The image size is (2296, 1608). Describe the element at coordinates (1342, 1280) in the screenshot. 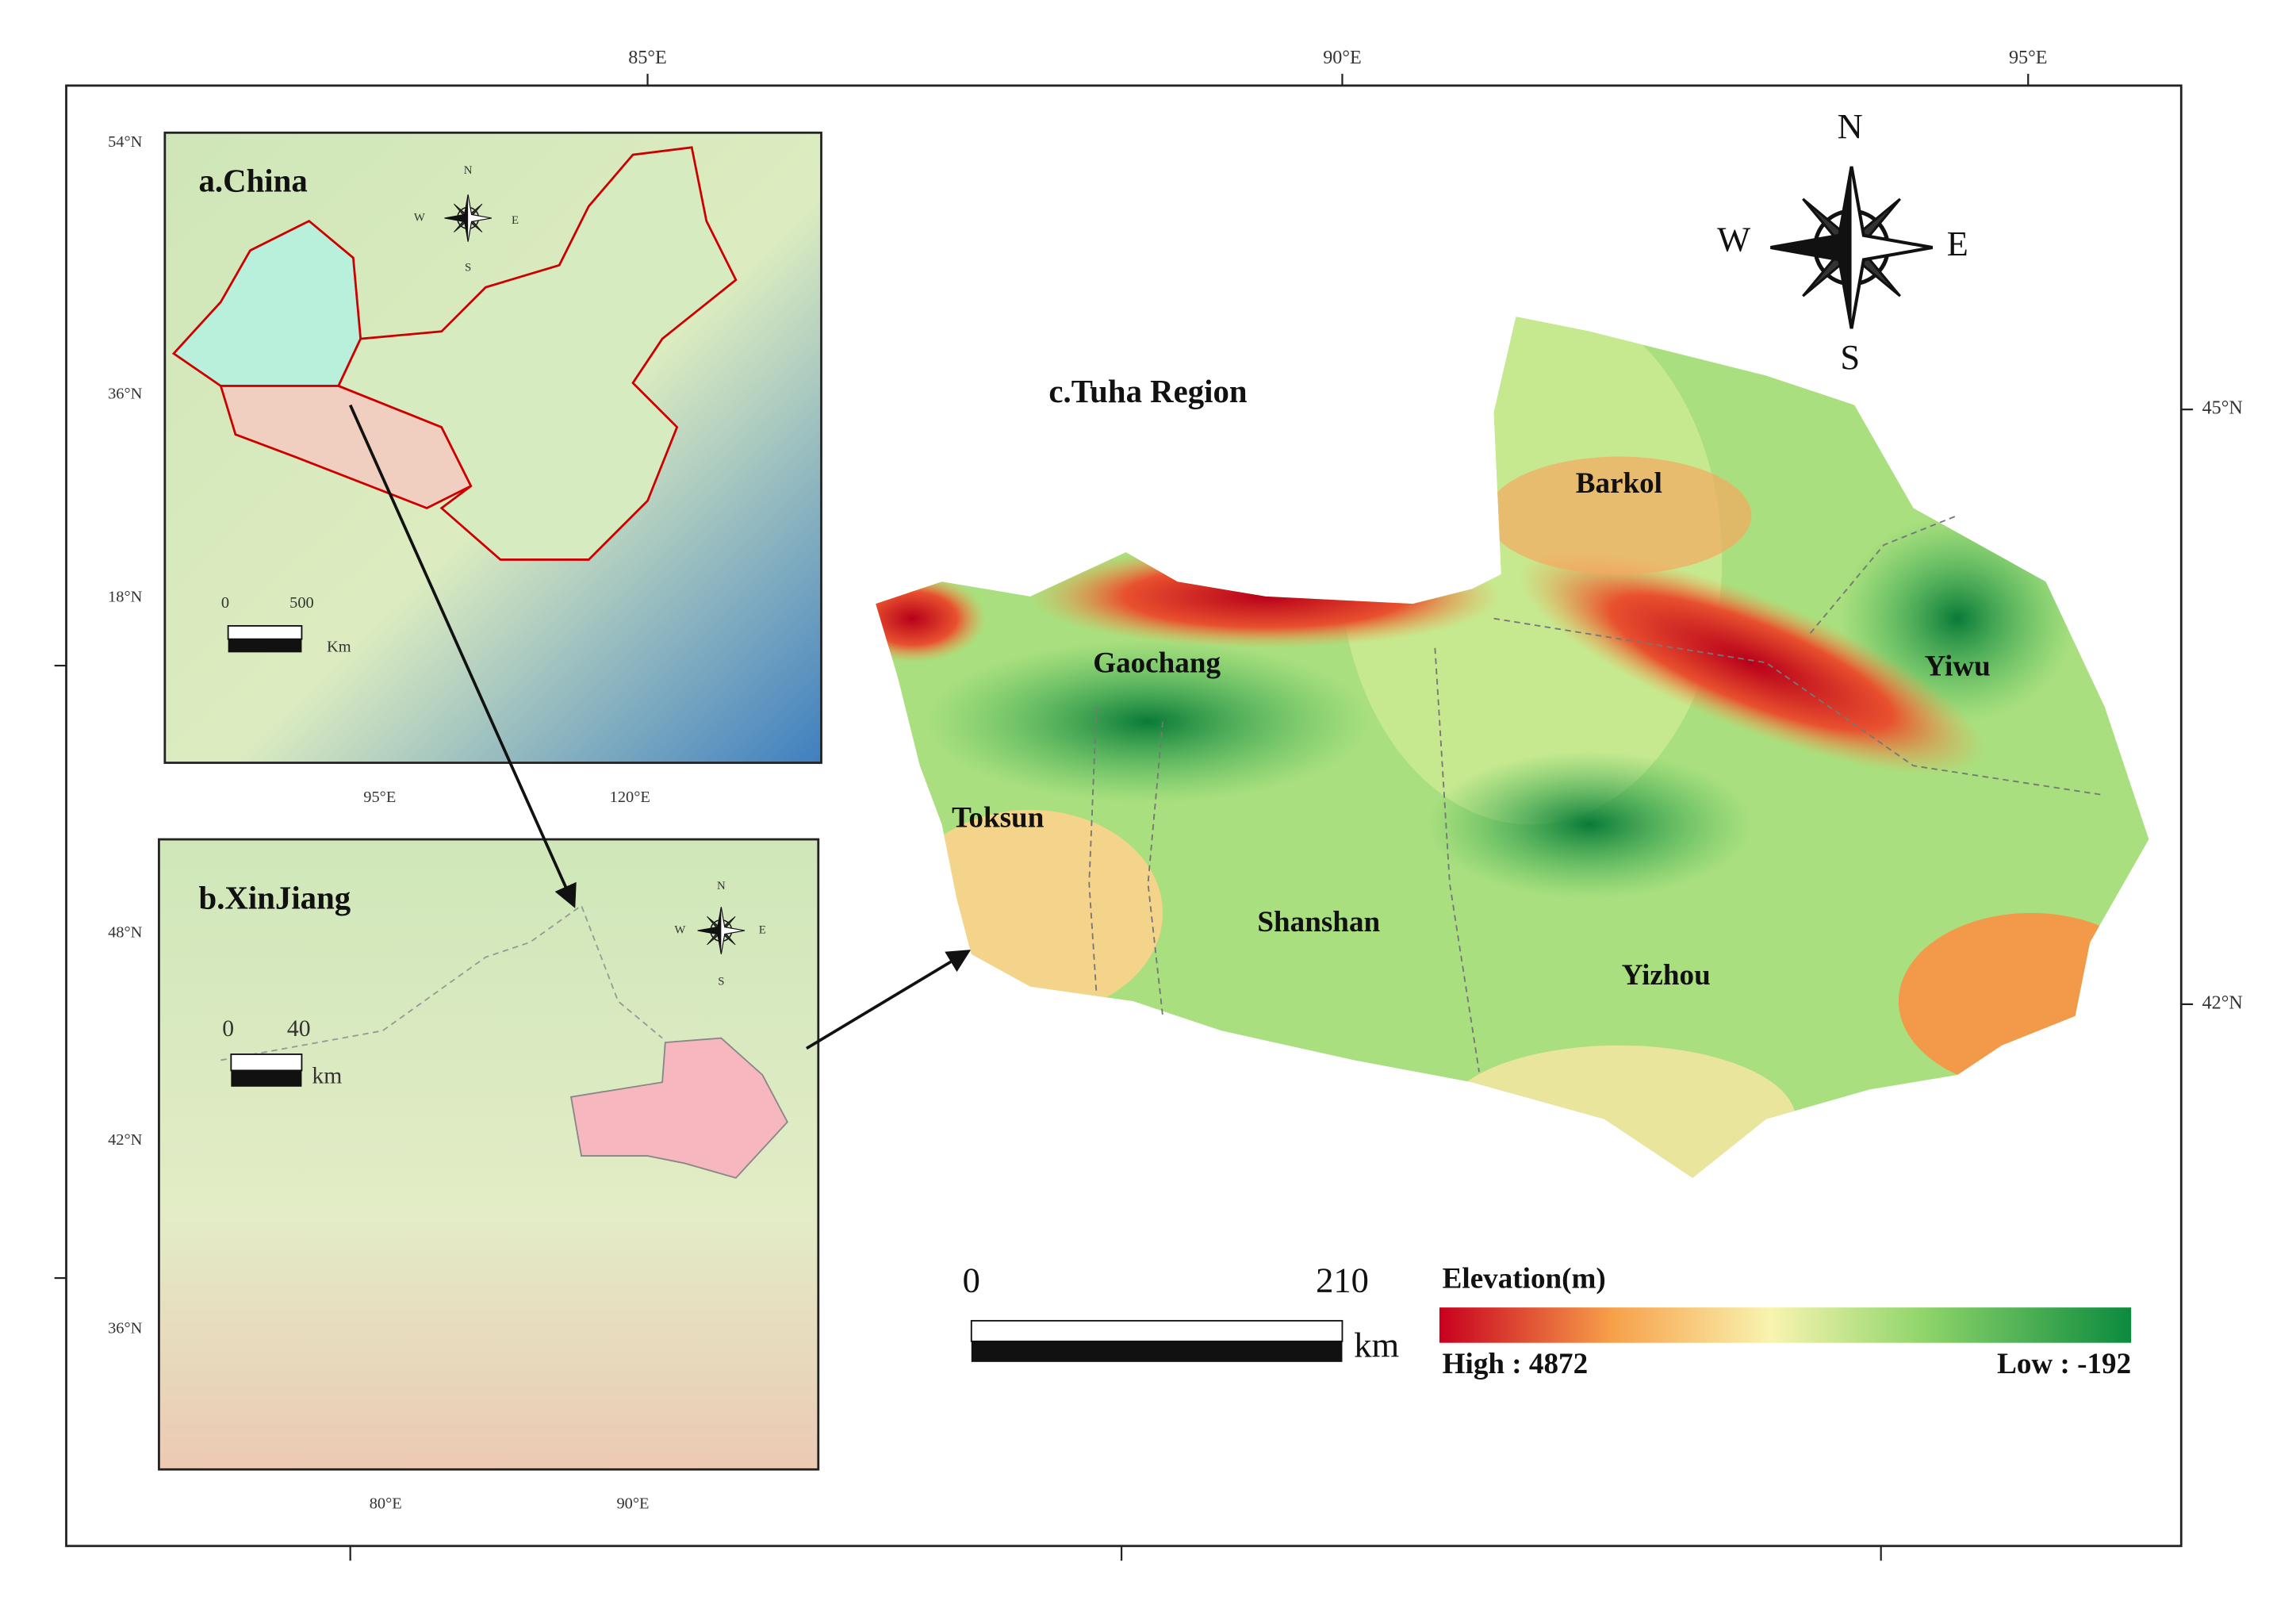

I see `scale-end: 210` at that location.